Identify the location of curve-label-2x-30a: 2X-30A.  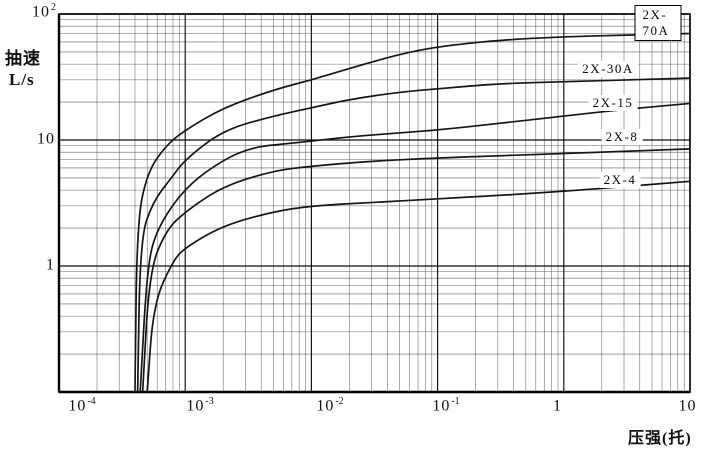
(608, 69).